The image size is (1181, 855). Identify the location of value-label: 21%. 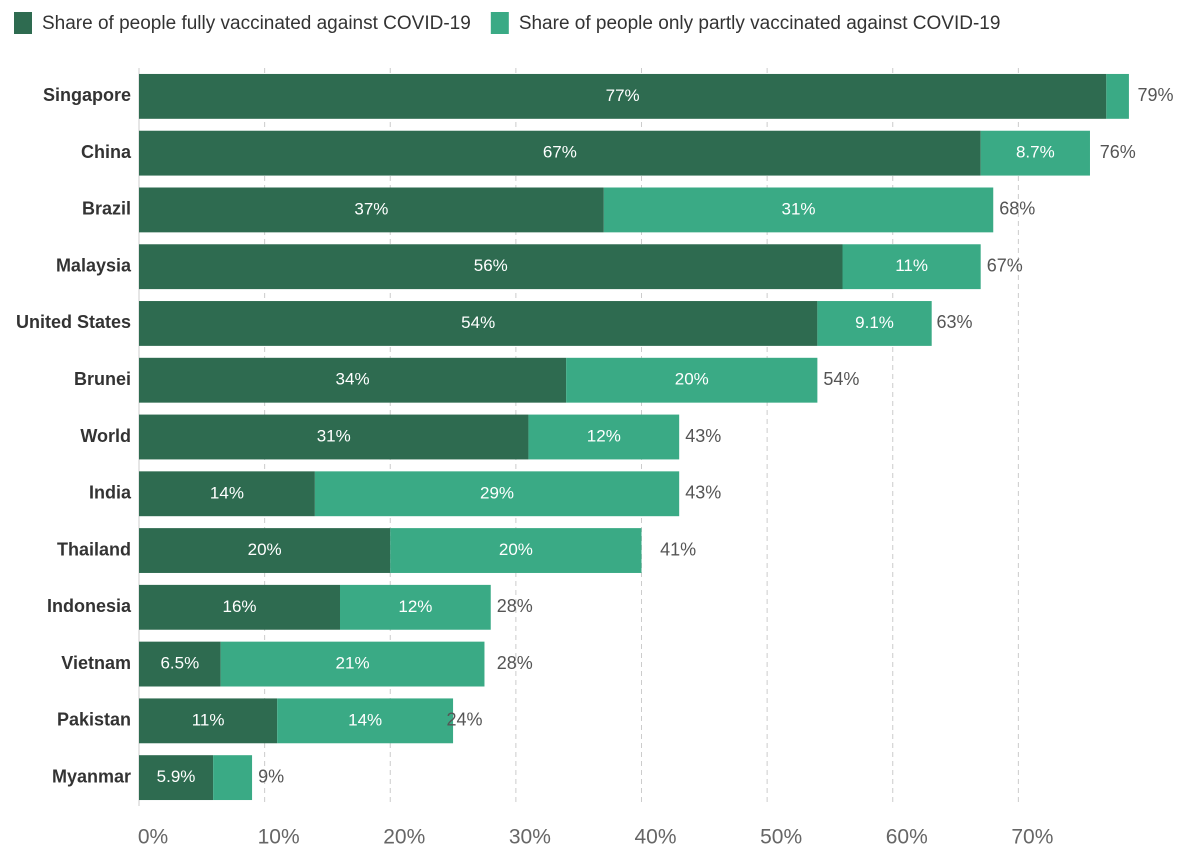
(353, 663).